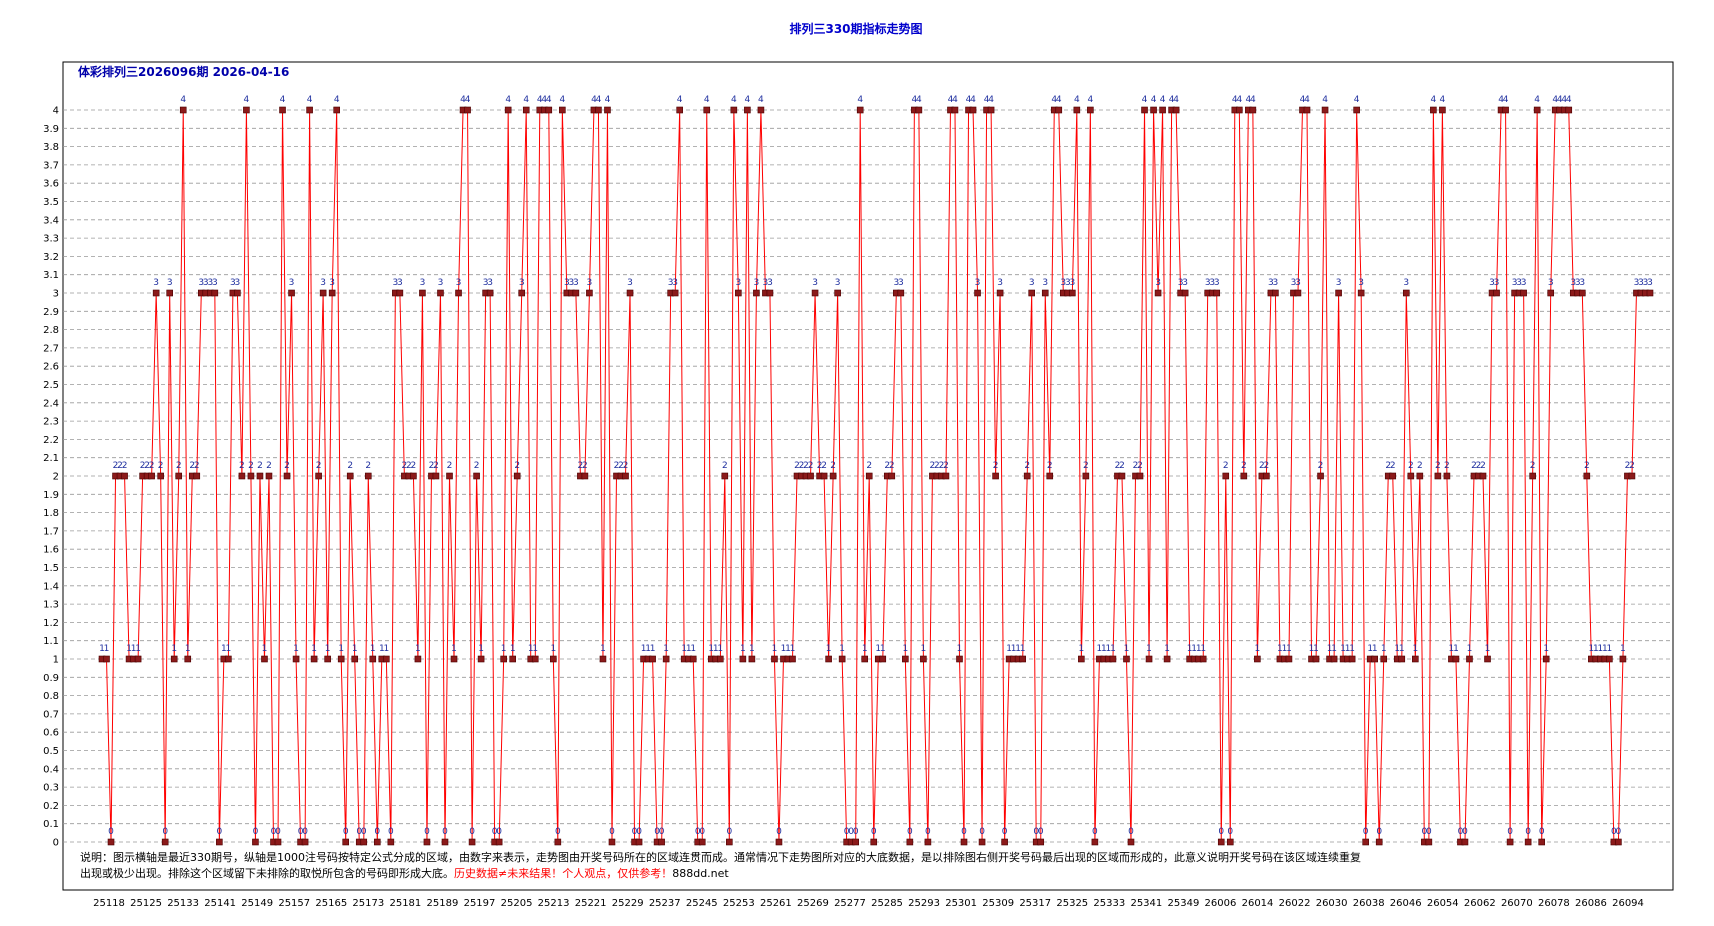  Describe the element at coordinates (51, 202) in the screenshot. I see `y-tick-label: 3.5` at that location.